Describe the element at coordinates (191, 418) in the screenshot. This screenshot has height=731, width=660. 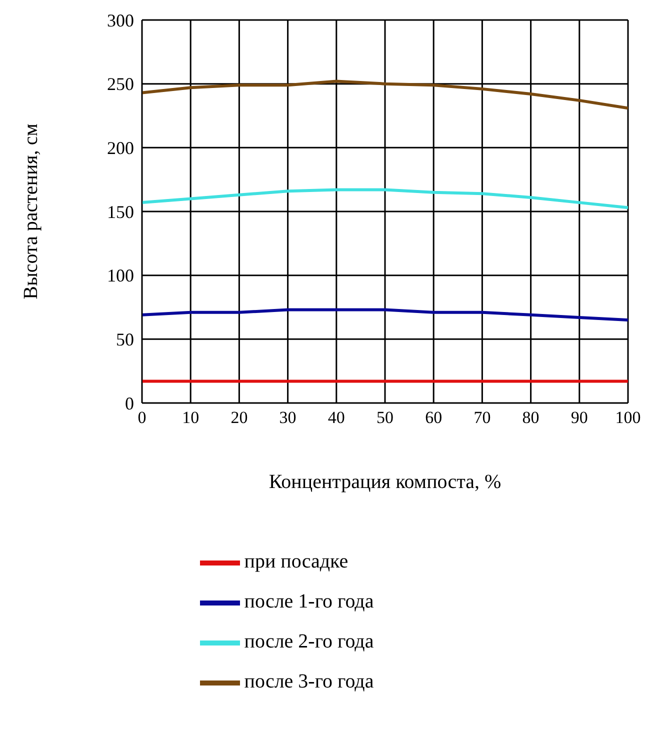
I see `x-tick-label: 10` at that location.